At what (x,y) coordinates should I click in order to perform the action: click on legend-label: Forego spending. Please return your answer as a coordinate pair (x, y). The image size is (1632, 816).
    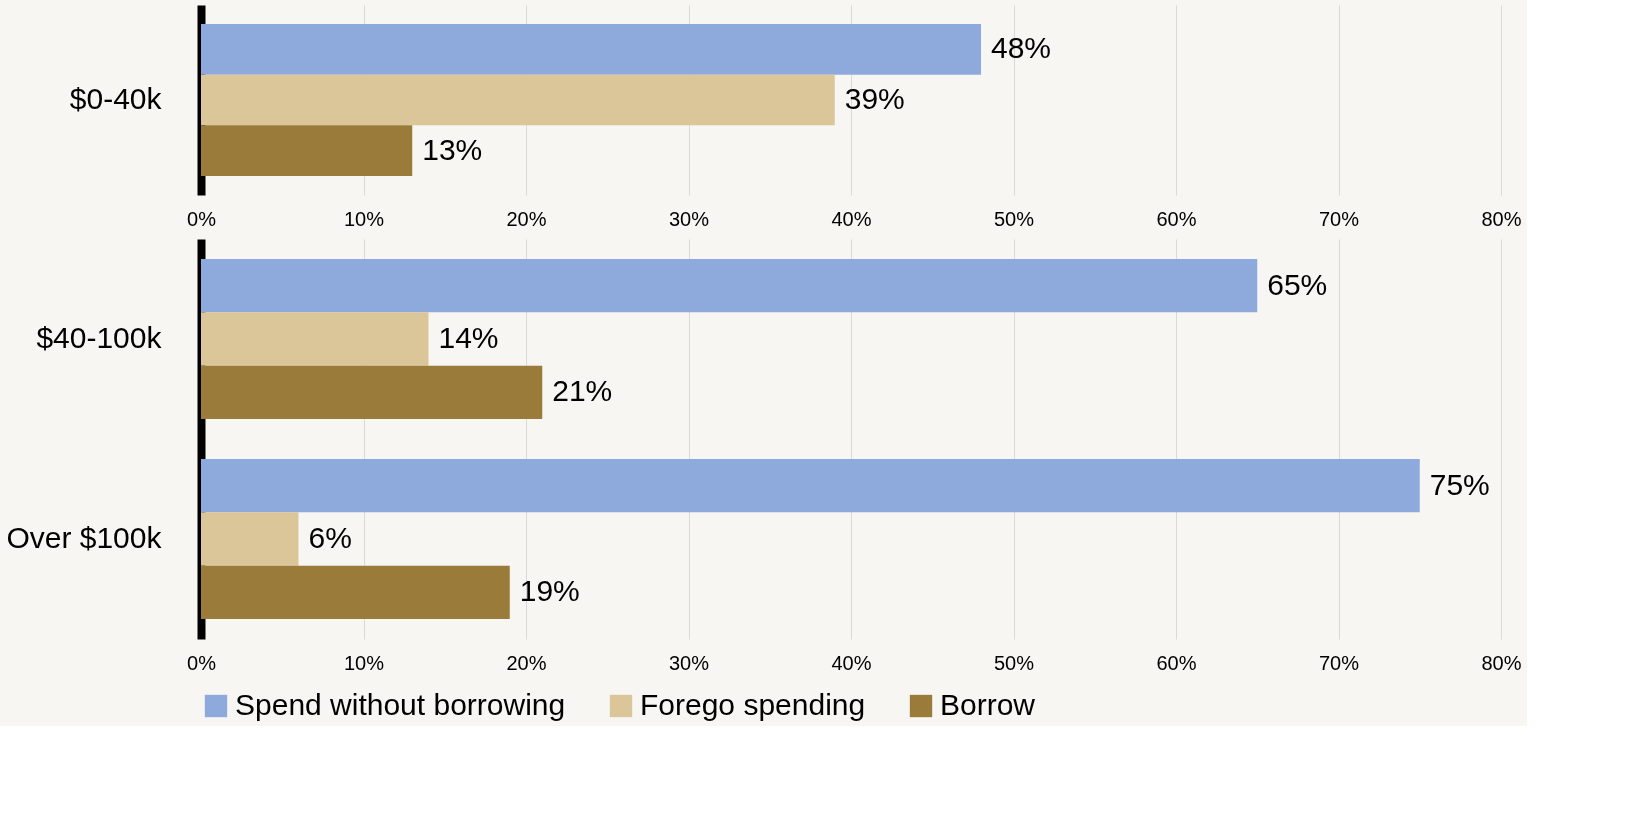
    Looking at the image, I should click on (753, 704).